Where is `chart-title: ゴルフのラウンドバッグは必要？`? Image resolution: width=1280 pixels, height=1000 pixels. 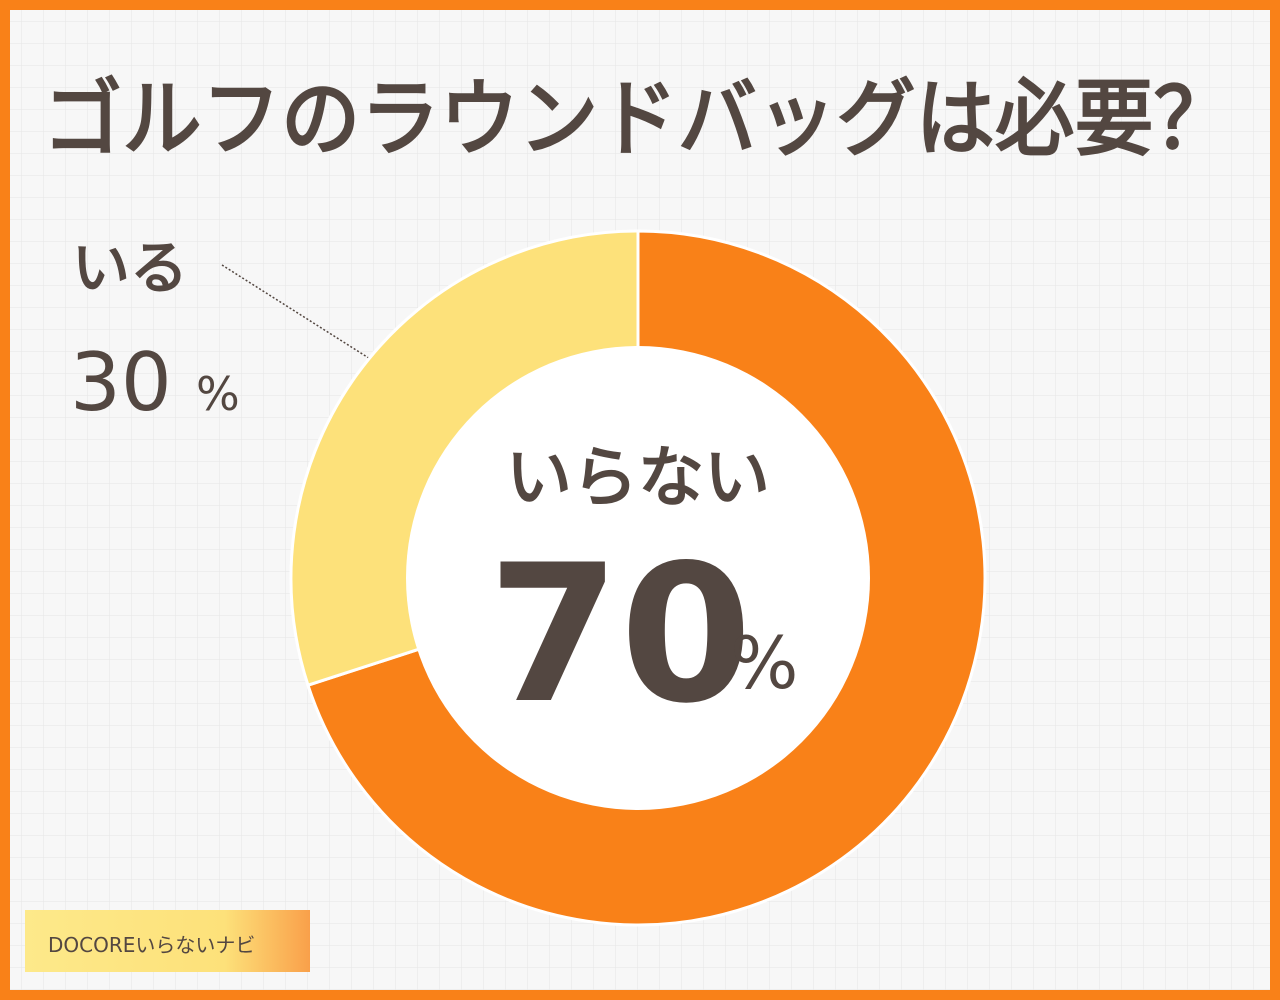 chart-title: ゴルフのラウンドバッグは必要？ is located at coordinates (638, 119).